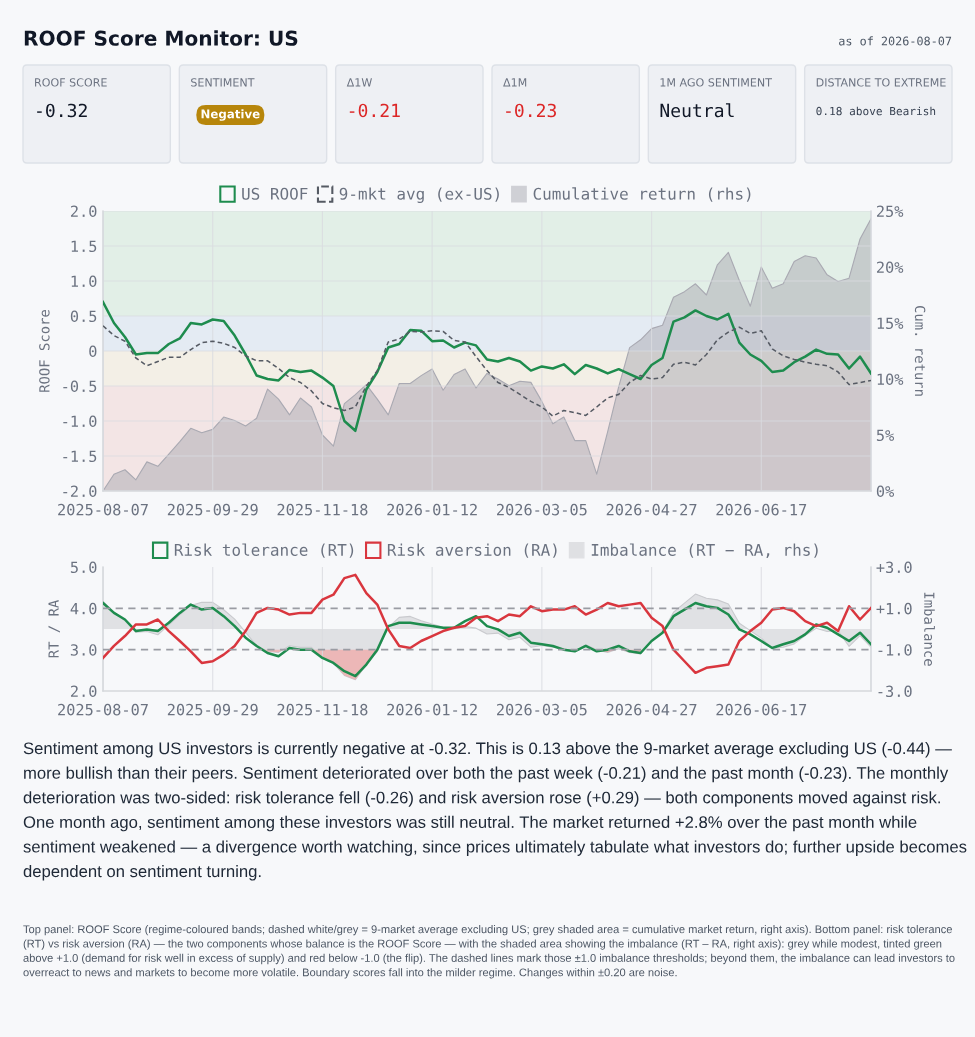 The image size is (975, 1037). Describe the element at coordinates (716, 82) in the screenshot. I see `text: 1M AGO SENTIMENT` at that location.